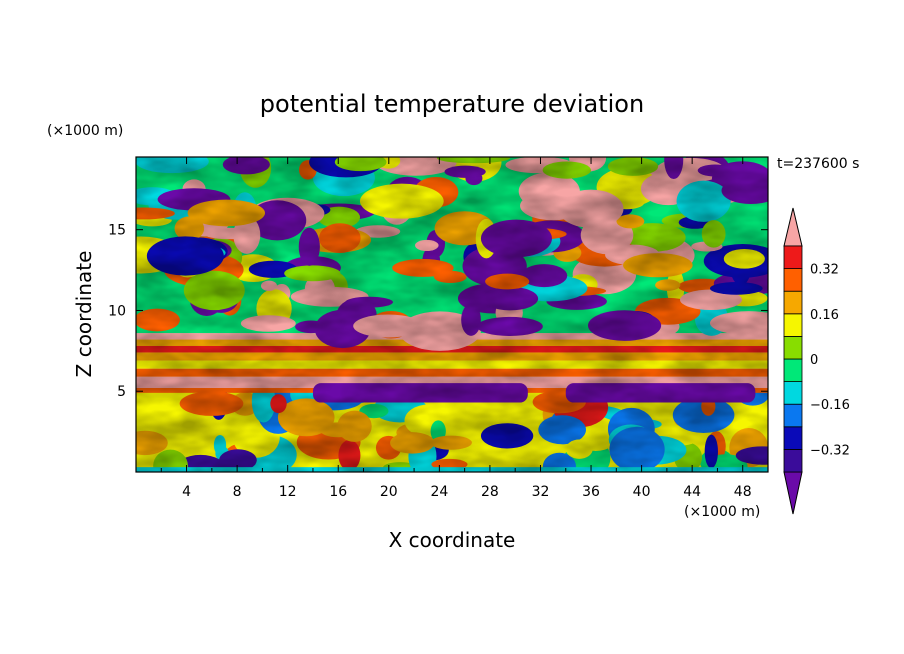  I want to click on colorbar-tick-label: 0.32, so click(824, 270).